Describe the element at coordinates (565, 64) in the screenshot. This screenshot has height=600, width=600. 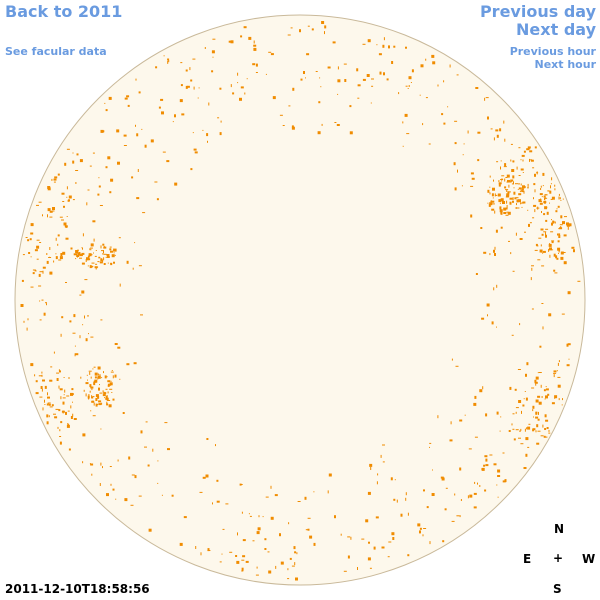
I see `next-hour-link: Next hour` at that location.